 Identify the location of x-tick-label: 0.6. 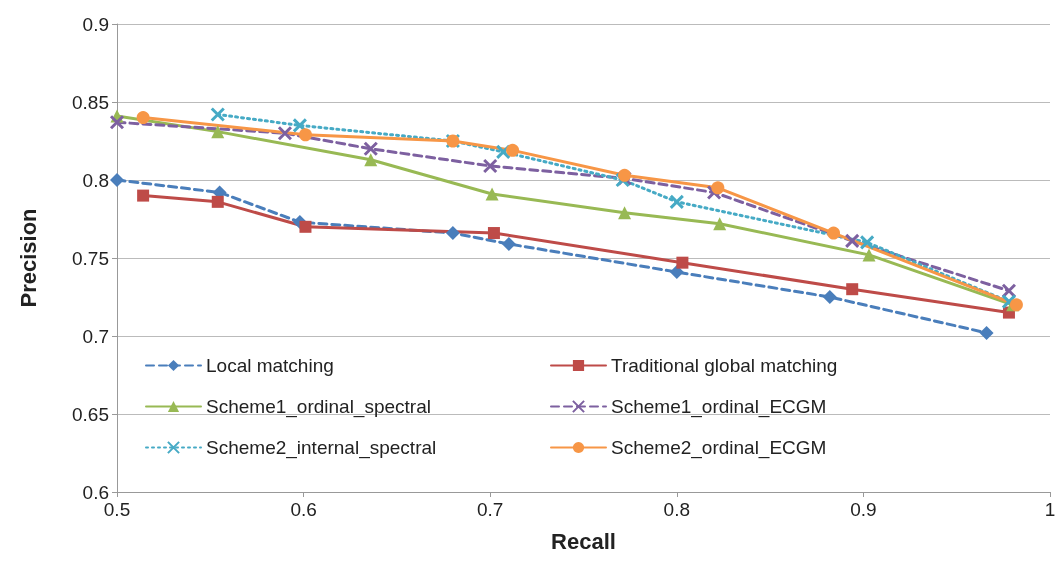
(303, 509).